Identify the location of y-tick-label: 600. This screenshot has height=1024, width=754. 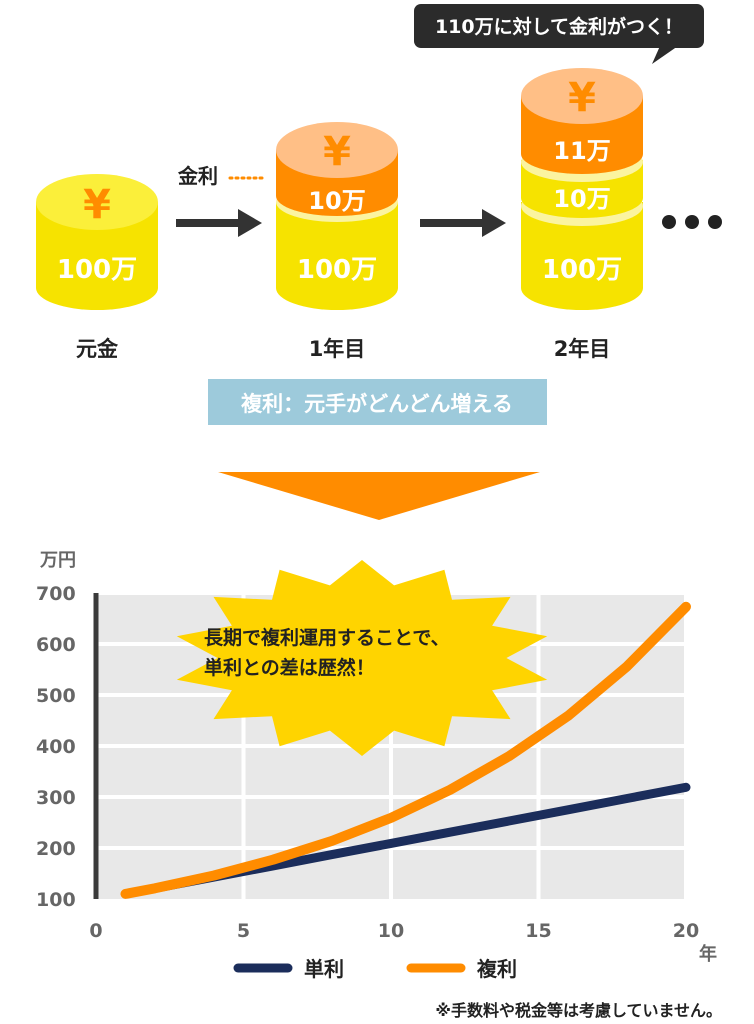
(56, 645).